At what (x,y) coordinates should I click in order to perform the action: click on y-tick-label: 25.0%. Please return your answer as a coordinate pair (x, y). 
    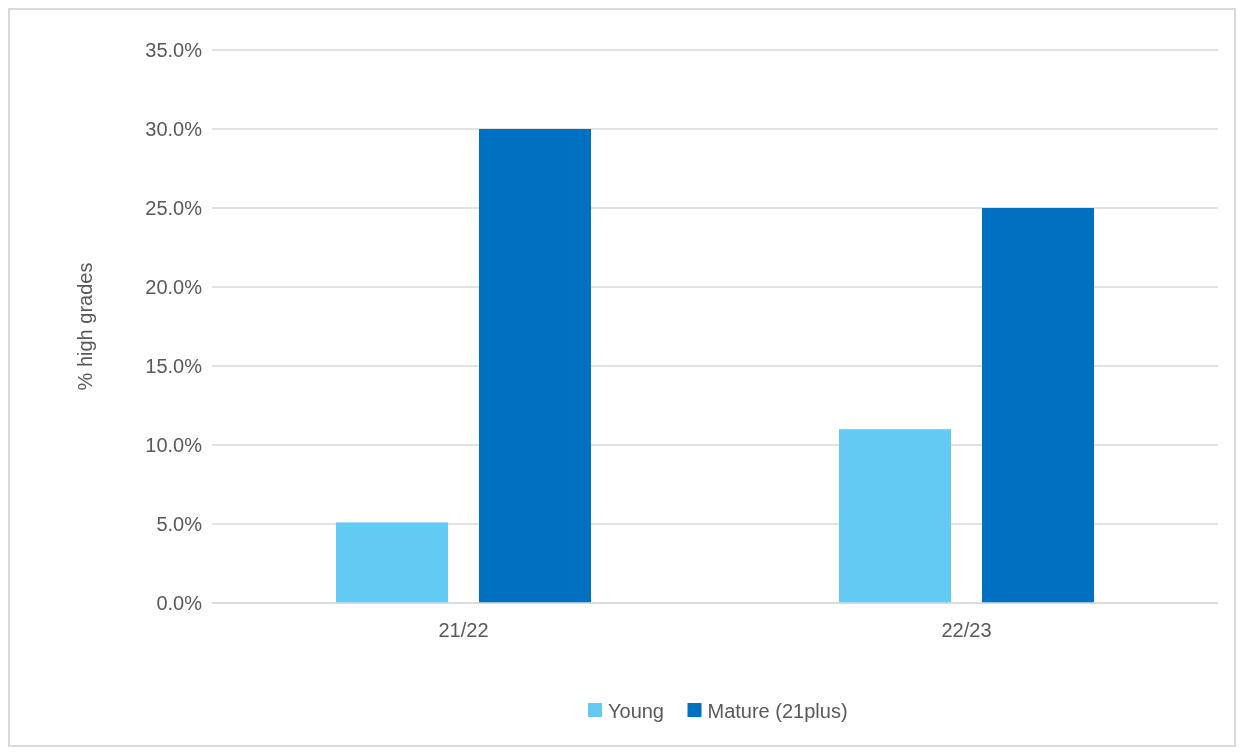
    Looking at the image, I should click on (174, 208).